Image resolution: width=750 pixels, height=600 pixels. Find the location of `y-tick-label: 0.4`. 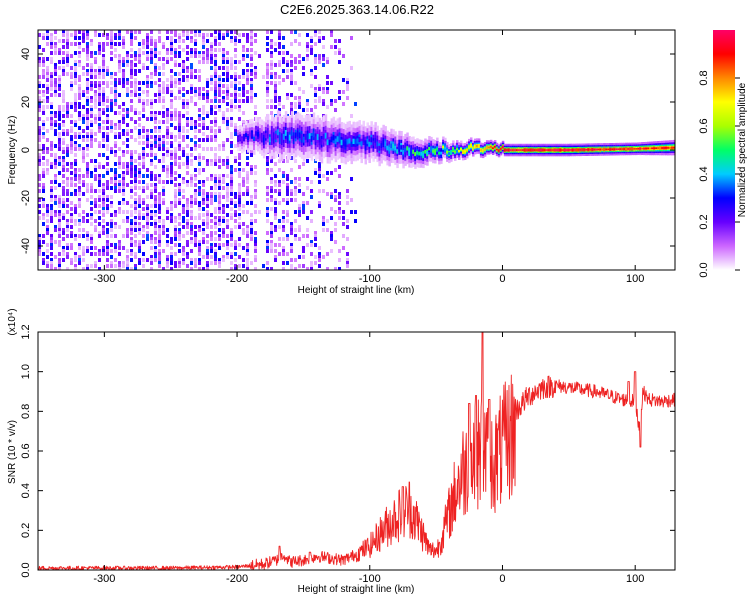

y-tick-label: 0.4 is located at coordinates (26, 490).